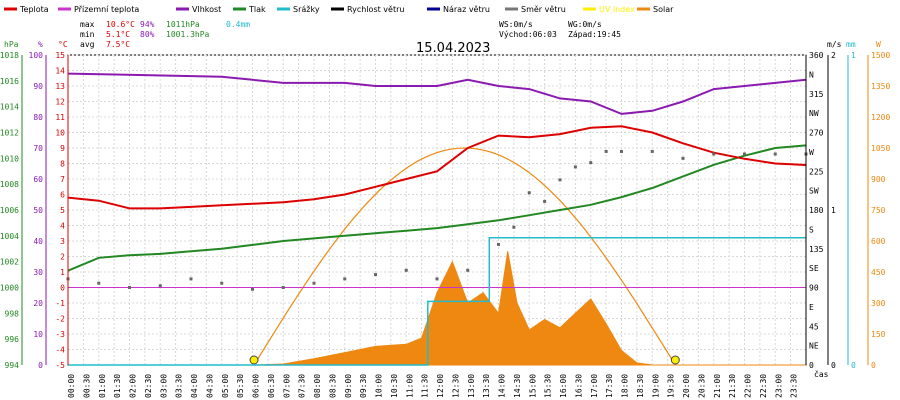 This screenshot has width=900, height=400. I want to click on c-axis-tick-label: -2, so click(60, 319).